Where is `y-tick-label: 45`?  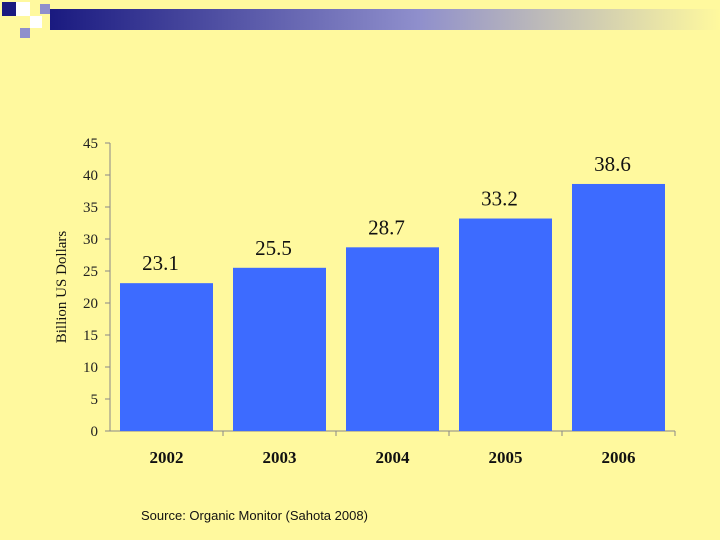 y-tick-label: 45 is located at coordinates (90, 144).